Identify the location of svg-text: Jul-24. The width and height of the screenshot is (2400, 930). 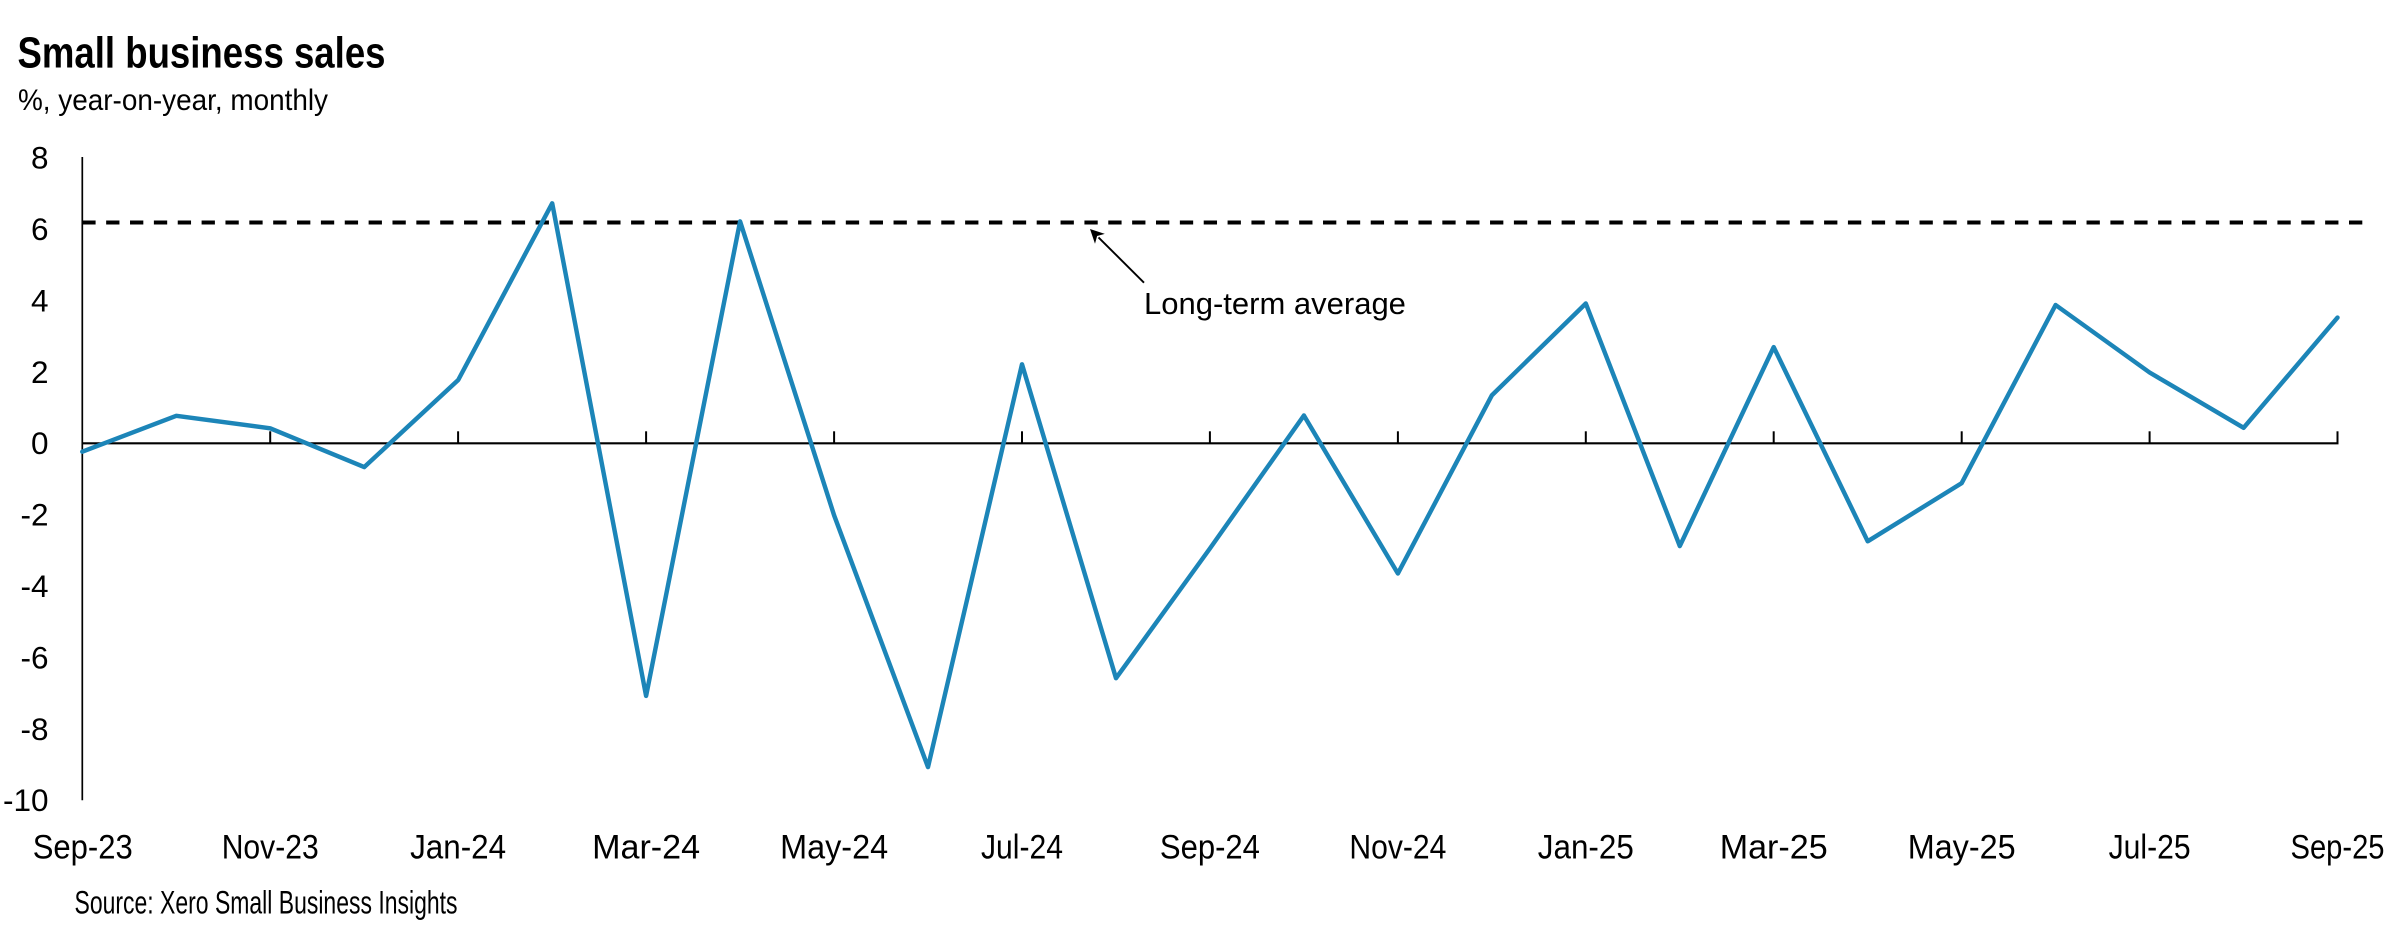
(1022, 847).